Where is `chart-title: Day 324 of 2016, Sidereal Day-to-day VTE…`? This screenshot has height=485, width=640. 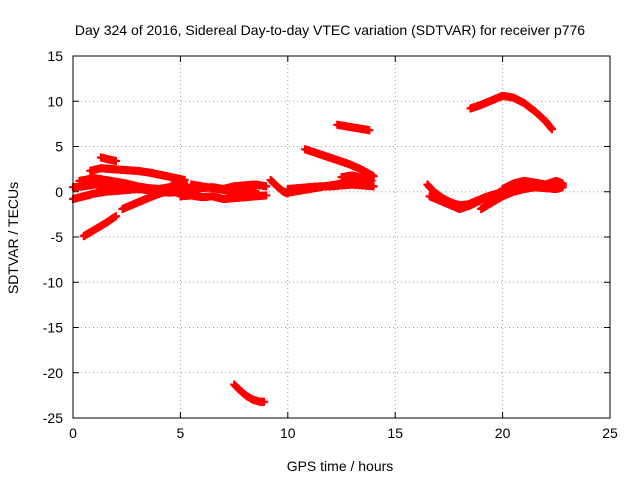
chart-title: Day 324 of 2016, Sidereal Day-to-day VTE… is located at coordinates (330, 30).